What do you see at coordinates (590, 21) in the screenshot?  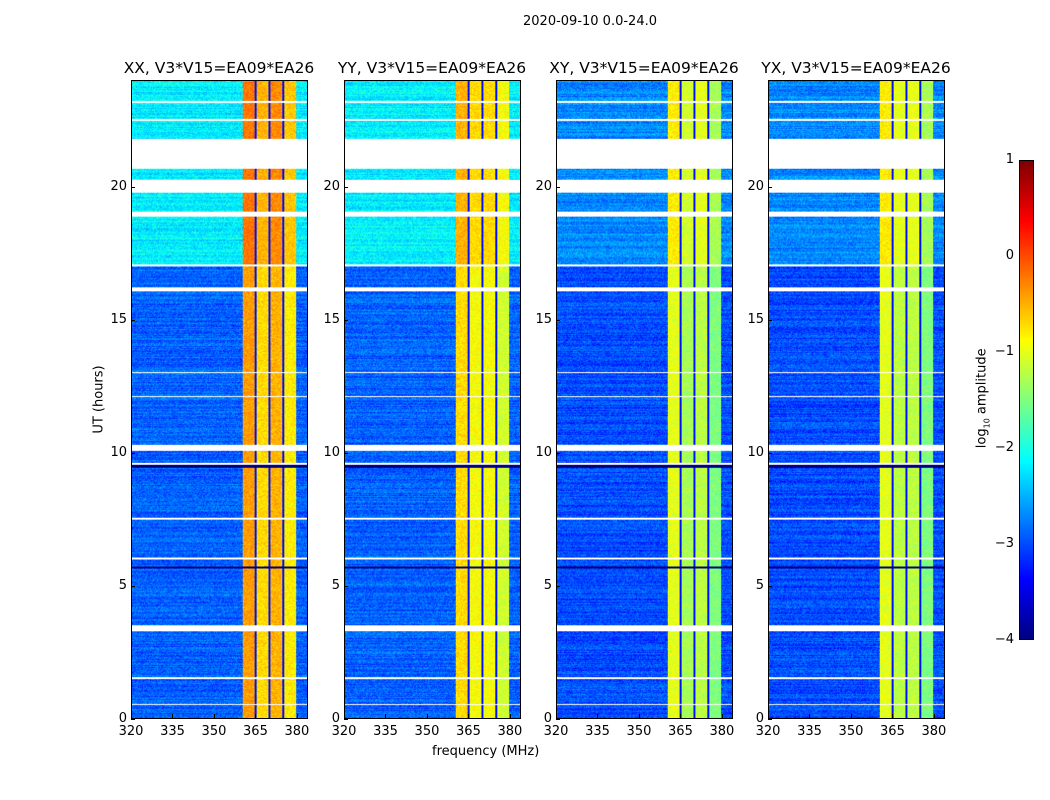 I see `figure-title: 2020-09-10 0.0-24.0` at bounding box center [590, 21].